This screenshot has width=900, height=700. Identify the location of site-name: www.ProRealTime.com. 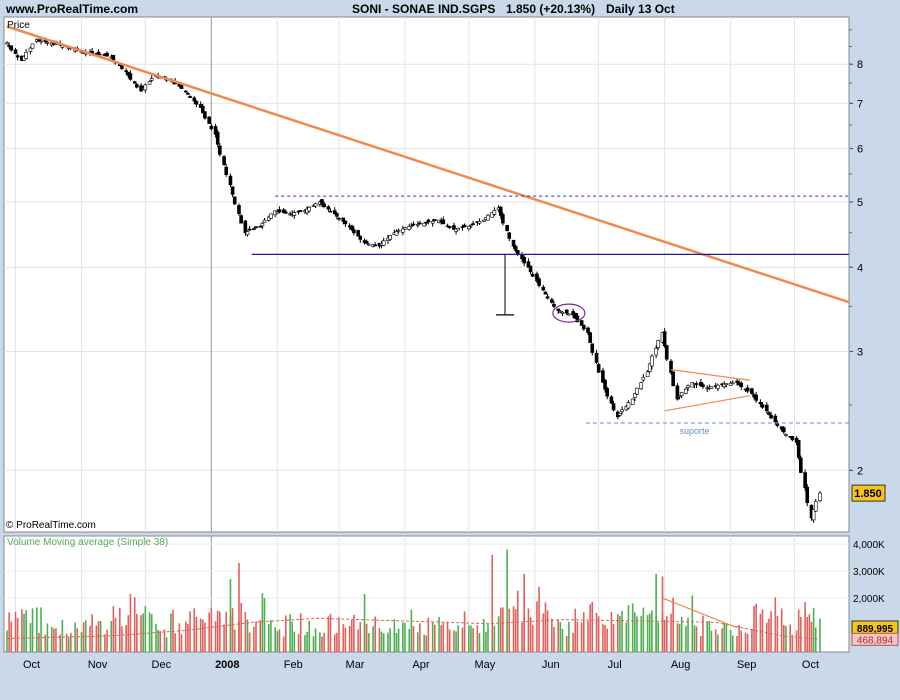
(72, 9).